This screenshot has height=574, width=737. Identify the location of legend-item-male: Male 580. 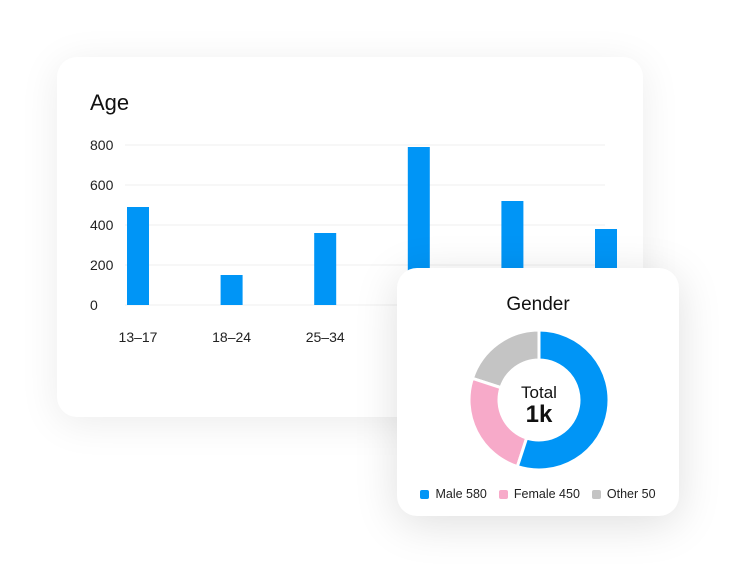
(453, 494).